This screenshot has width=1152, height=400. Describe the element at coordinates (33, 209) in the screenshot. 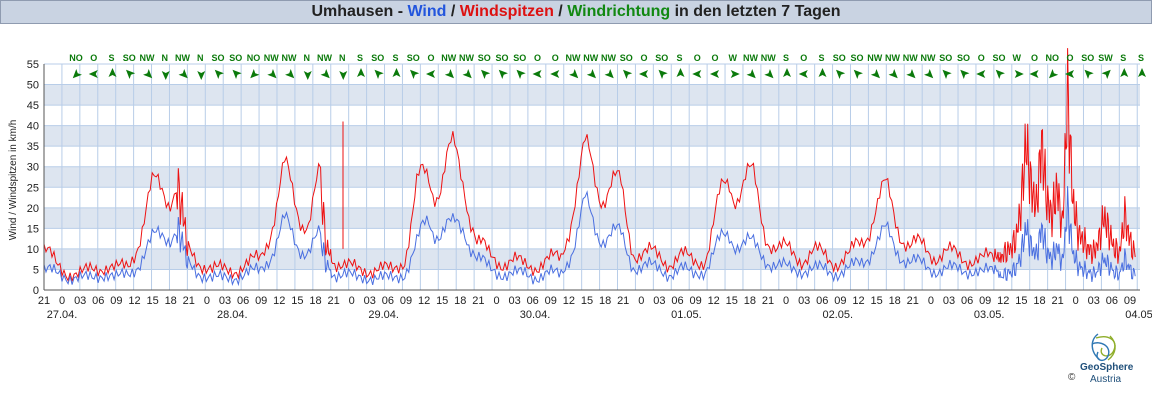

I see `y-tick-label: 20` at that location.